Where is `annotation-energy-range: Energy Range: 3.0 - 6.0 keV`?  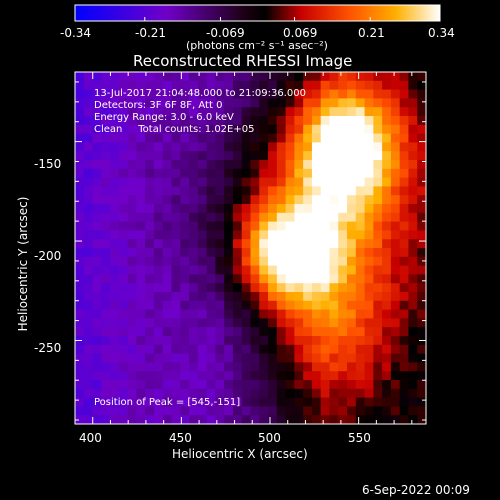 annotation-energy-range: Energy Range: 3.0 - 6.0 keV is located at coordinates (164, 117).